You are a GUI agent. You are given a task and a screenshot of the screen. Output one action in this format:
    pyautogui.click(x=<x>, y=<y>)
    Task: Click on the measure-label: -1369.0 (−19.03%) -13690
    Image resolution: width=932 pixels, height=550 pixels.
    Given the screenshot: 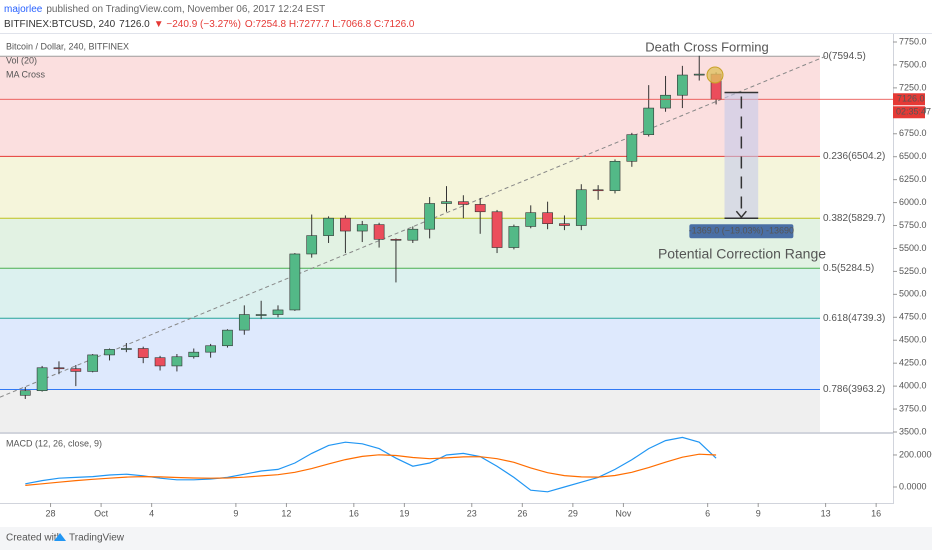 What is the action you would take?
    pyautogui.click(x=741, y=231)
    